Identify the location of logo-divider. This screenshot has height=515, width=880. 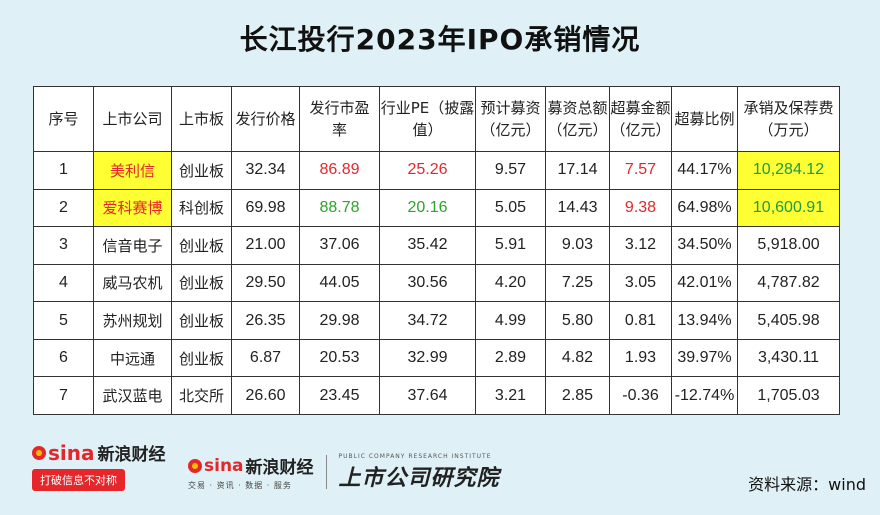
(326, 472).